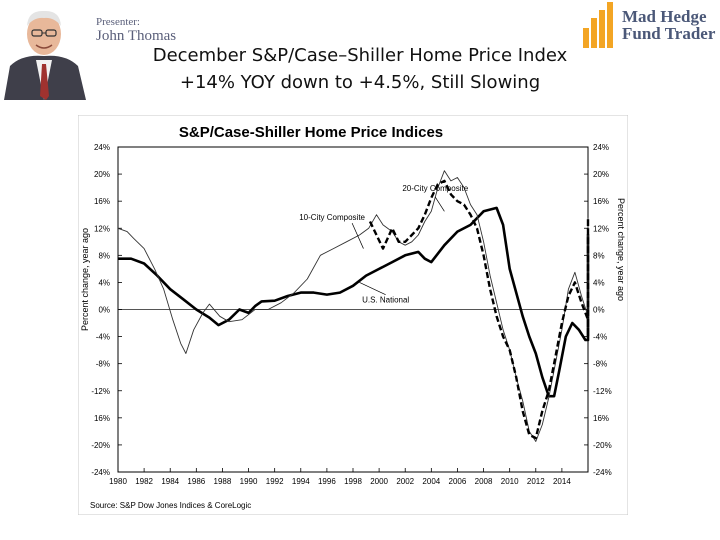 The height and width of the screenshot is (540, 720). I want to click on series-line-20-city-composite, so click(479, 309).